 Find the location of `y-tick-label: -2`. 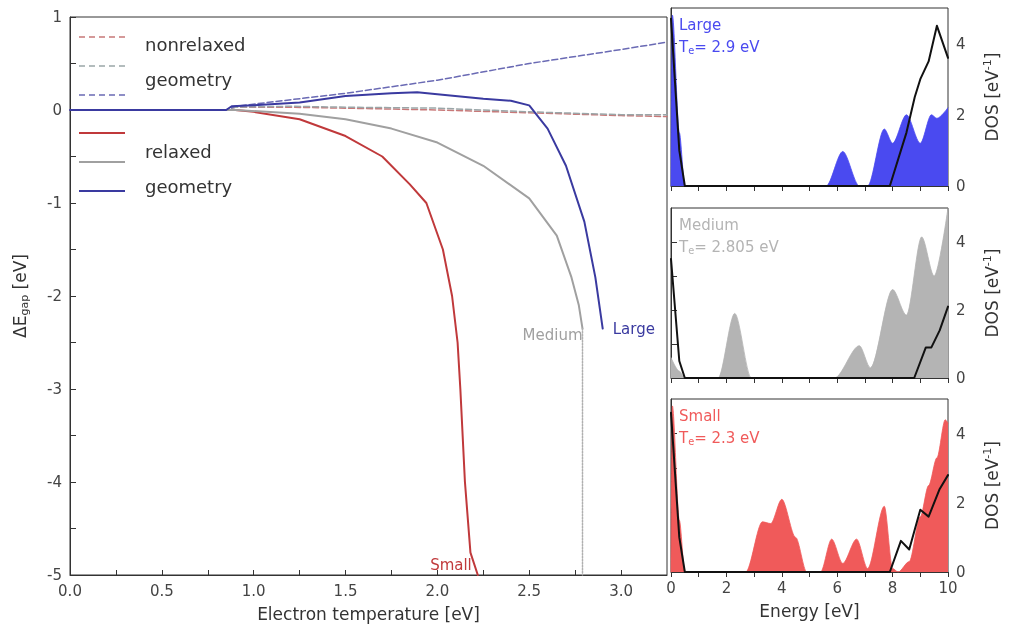

y-tick-label: -2 is located at coordinates (54, 296).